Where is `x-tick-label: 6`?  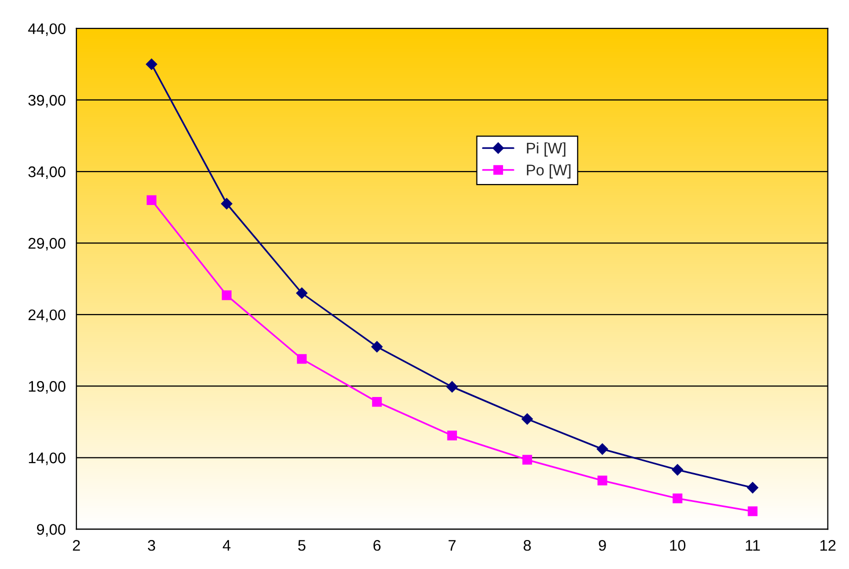
x-tick-label: 6 is located at coordinates (377, 545).